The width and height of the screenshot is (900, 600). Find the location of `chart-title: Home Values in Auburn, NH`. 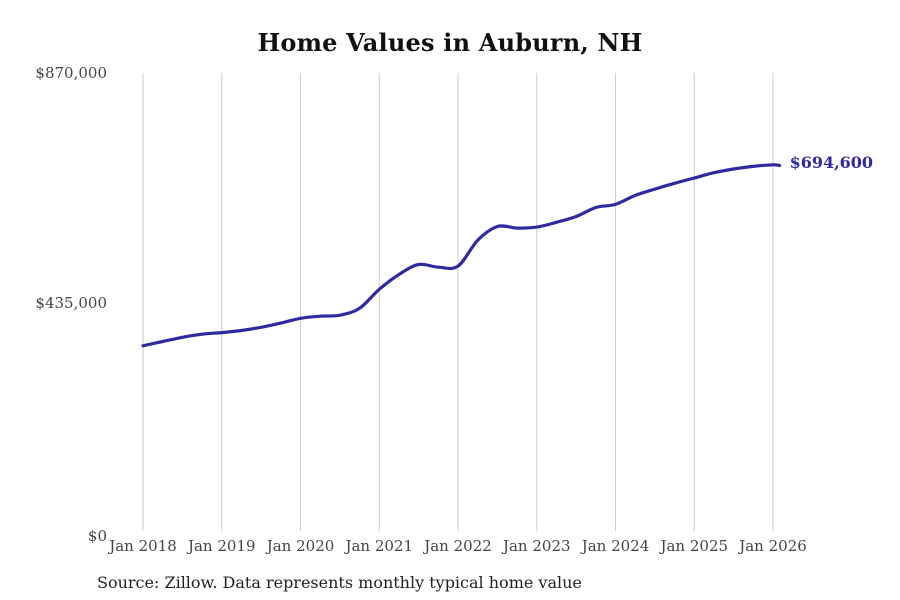

chart-title: Home Values in Auburn, NH is located at coordinates (450, 42).